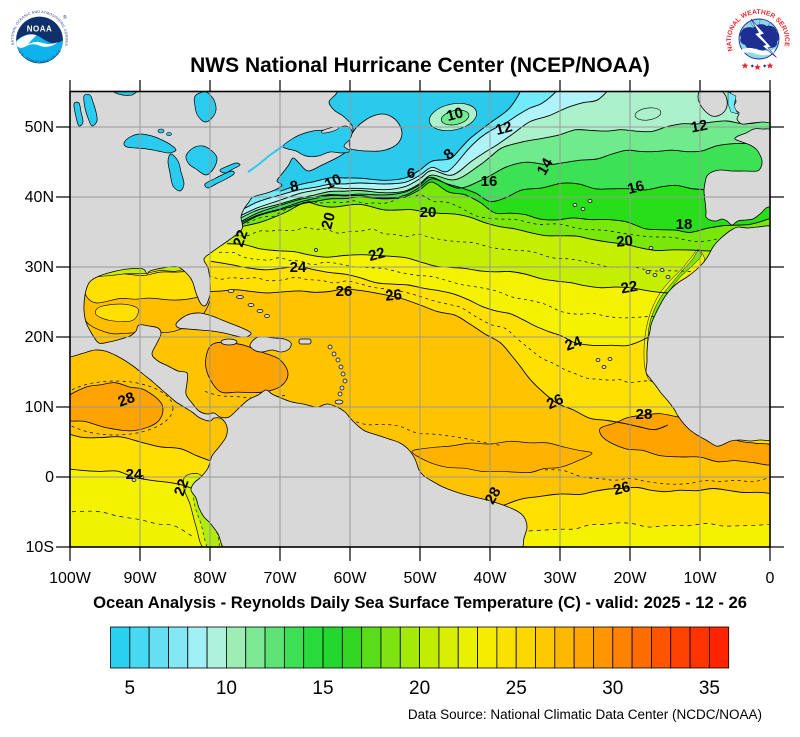 The image size is (800, 737). Describe the element at coordinates (491, 578) in the screenshot. I see `svg-text: 40W` at that location.